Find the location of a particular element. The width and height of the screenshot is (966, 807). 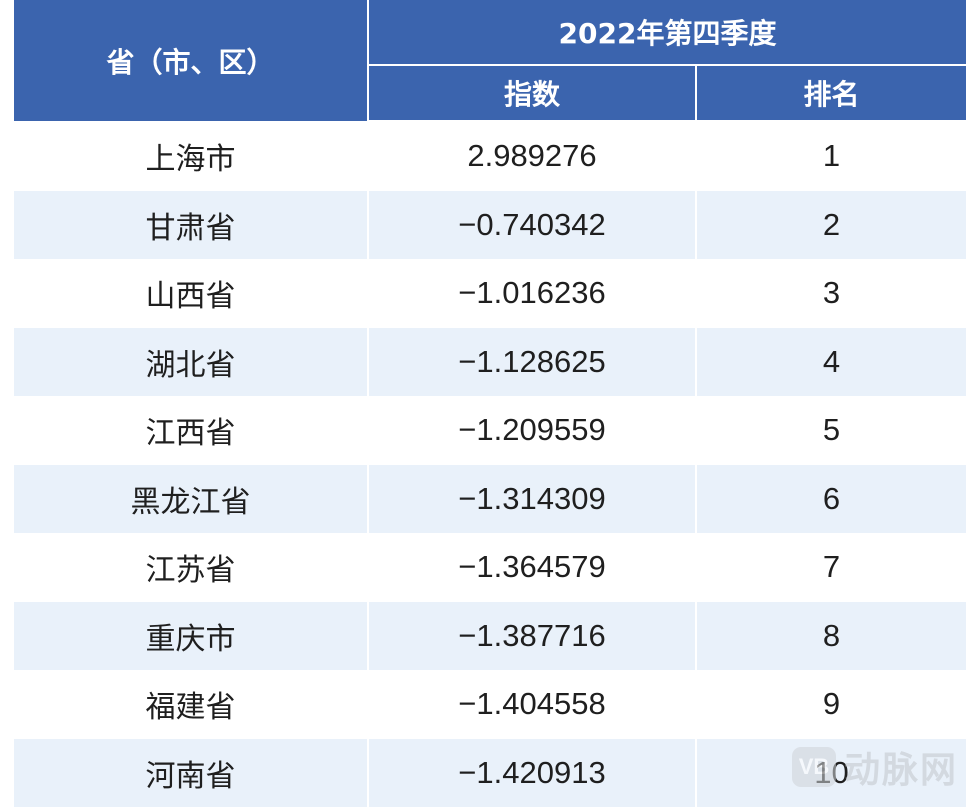

cell-region: 甘肃省 is located at coordinates (191, 224).